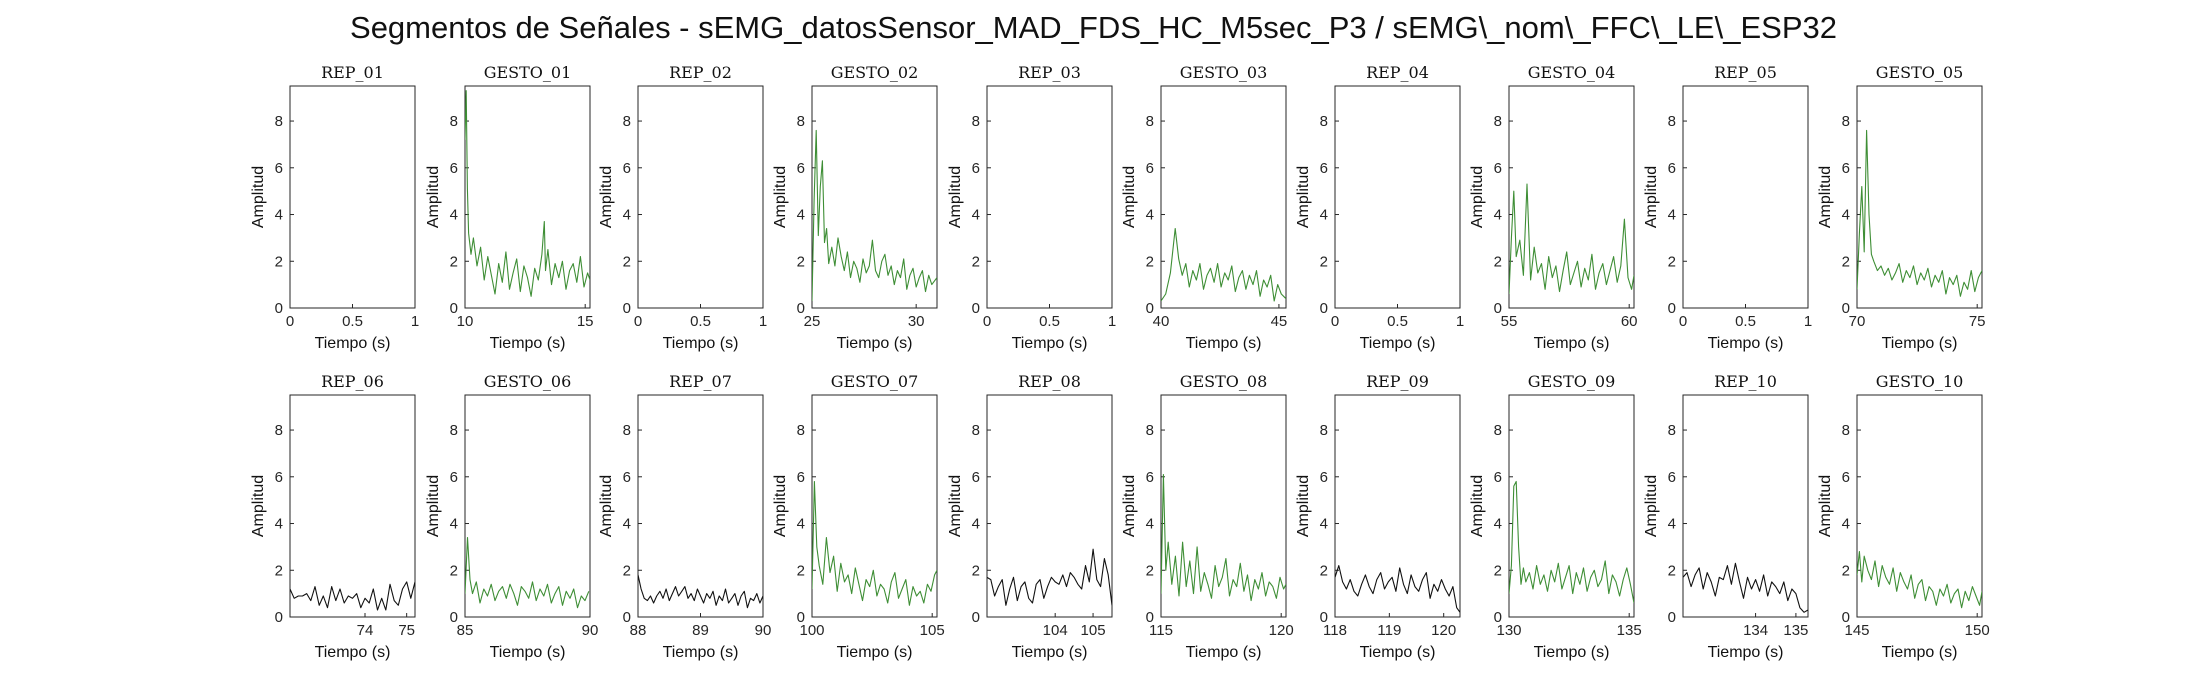 Image resolution: width=2187 pixels, height=688 pixels. I want to click on x-tick-label: 40, so click(1161, 321).